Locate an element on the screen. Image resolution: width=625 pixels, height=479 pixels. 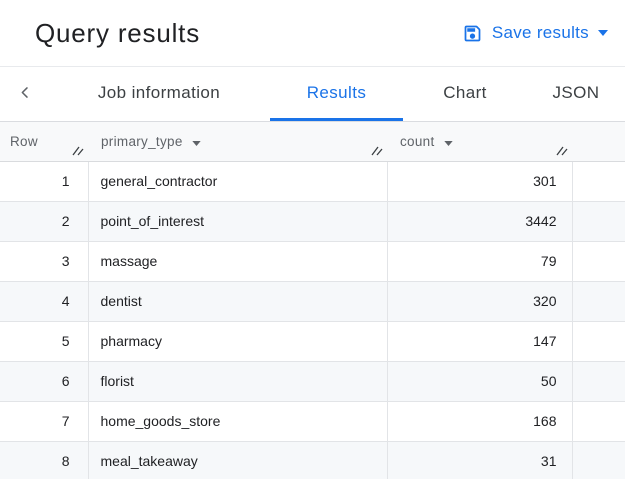
row-number: 1 is located at coordinates (44, 181).